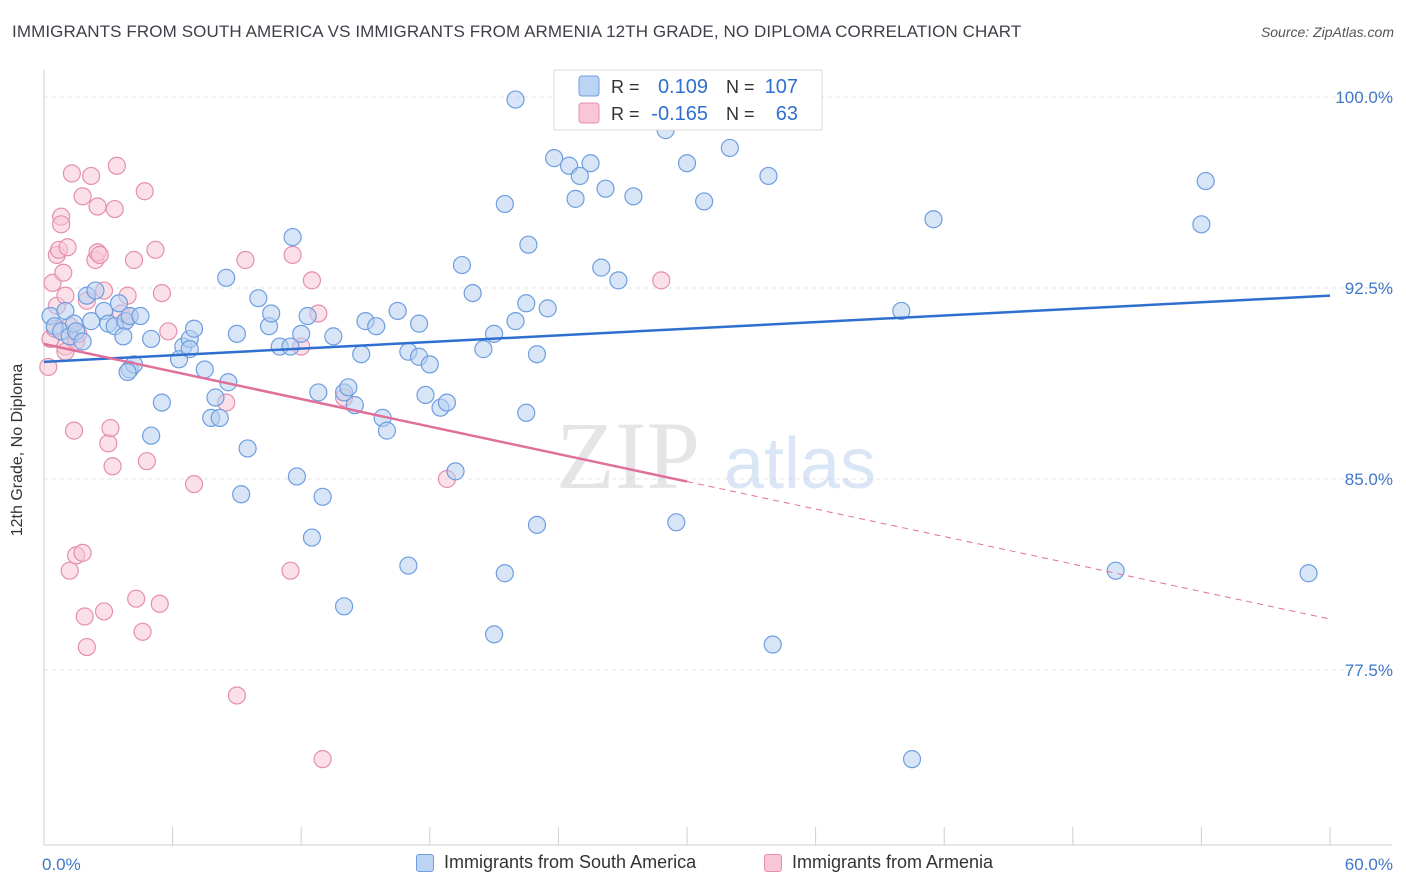 The width and height of the screenshot is (1406, 892). I want to click on legend-swatch-blue, so click(589, 86).